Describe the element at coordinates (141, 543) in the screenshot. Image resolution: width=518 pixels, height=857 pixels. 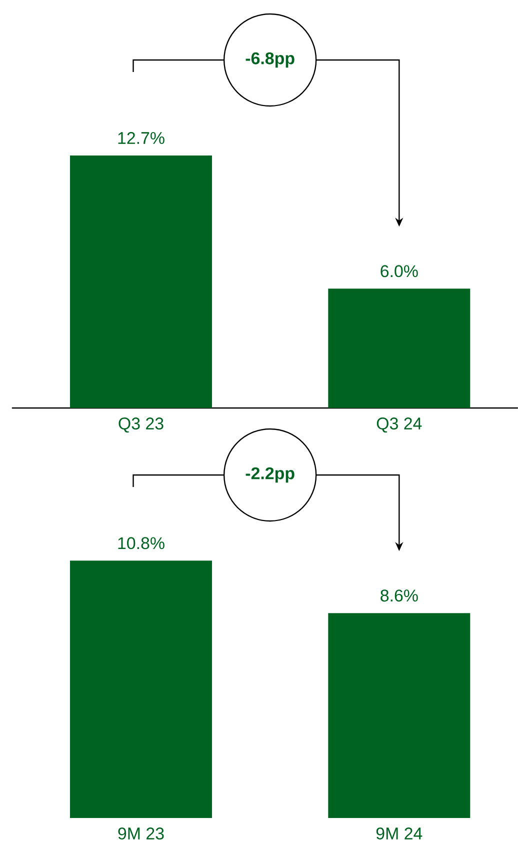
I see `data-label: 10.8%` at that location.